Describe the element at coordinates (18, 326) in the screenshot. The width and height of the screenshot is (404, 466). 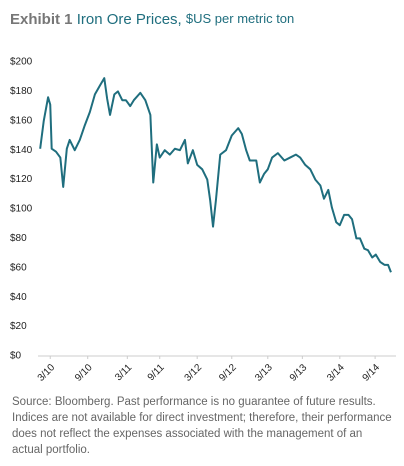
I see `y-tick-label: $20` at that location.